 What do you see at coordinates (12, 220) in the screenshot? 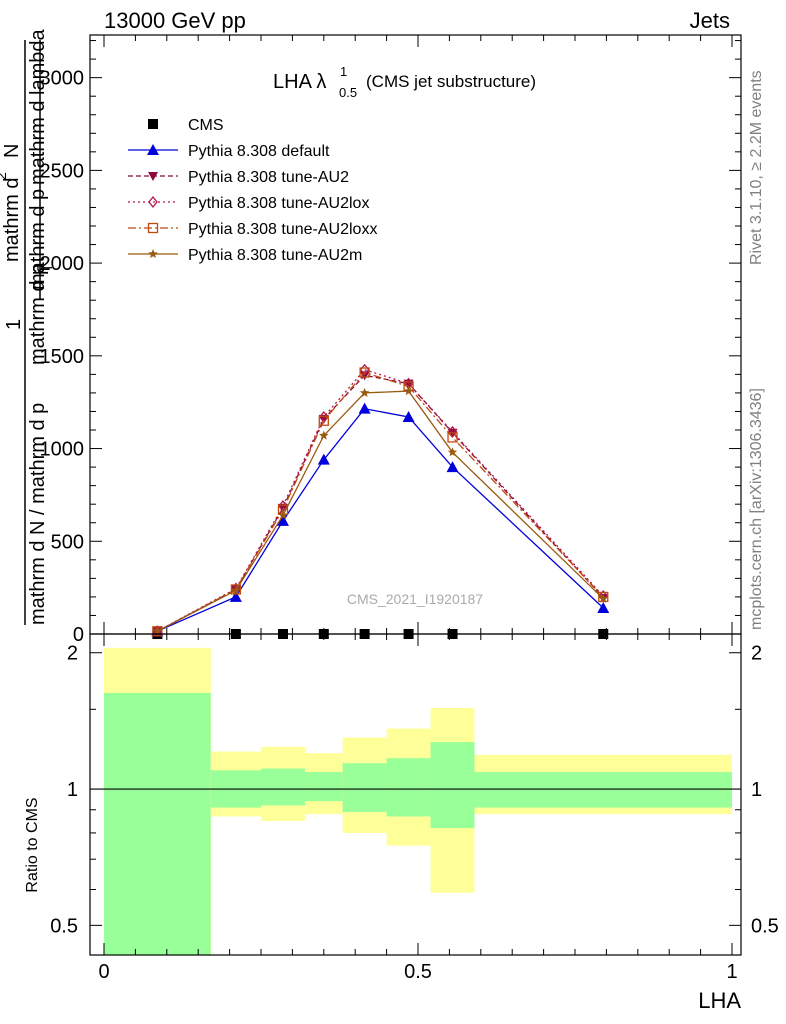
I see `ylabel-num-b: mathrm d` at bounding box center [12, 220].